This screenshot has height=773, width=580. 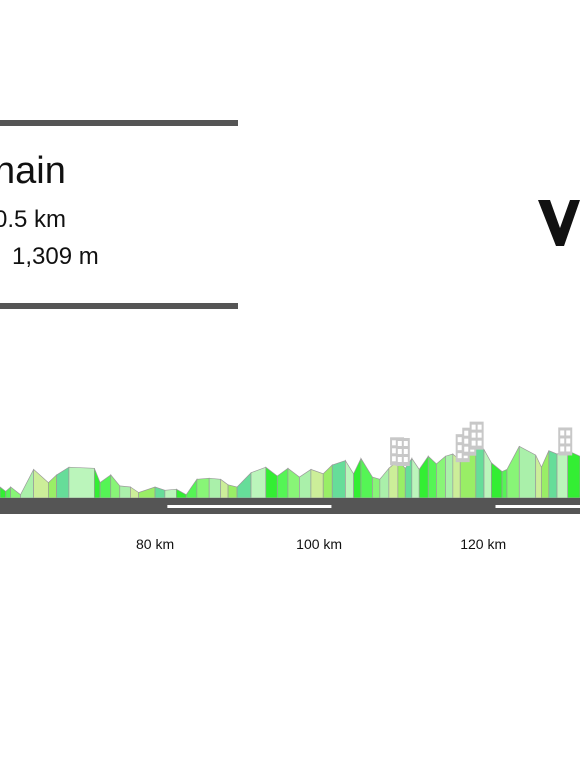 I want to click on stage-elevation: 1,309 m, so click(x=55, y=256).